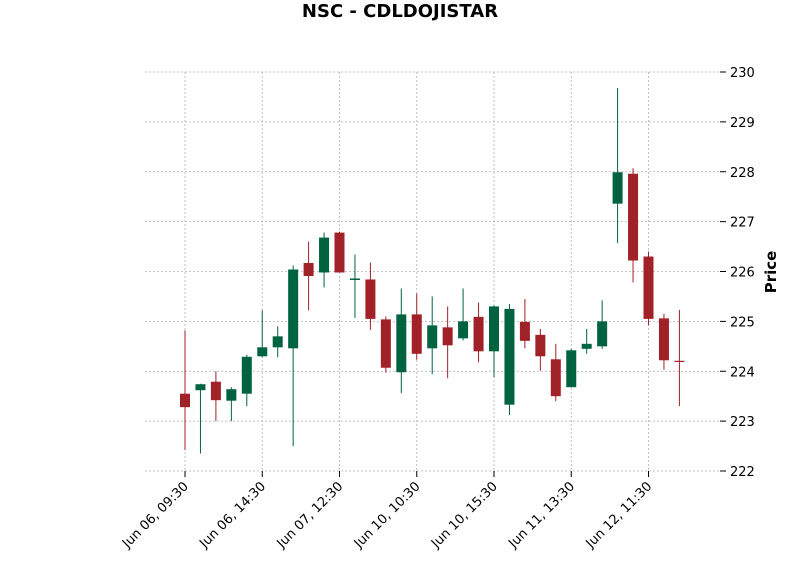 The height and width of the screenshot is (575, 800). Describe the element at coordinates (742, 73) in the screenshot. I see `y-tick-label: 230` at that location.